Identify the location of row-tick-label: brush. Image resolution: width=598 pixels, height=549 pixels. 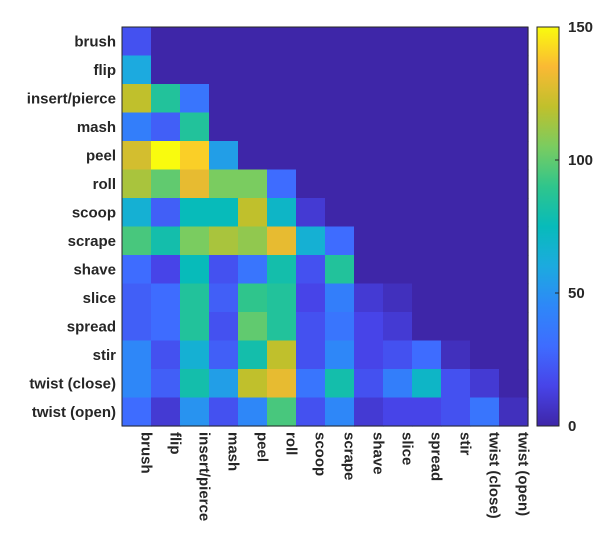
(95, 41).